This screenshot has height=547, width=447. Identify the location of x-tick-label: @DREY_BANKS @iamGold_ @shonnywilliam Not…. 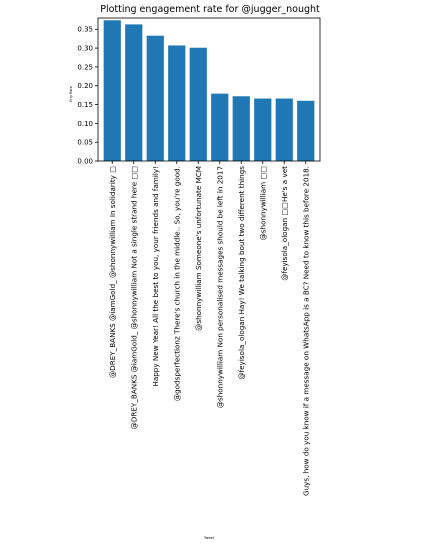
(133, 297).